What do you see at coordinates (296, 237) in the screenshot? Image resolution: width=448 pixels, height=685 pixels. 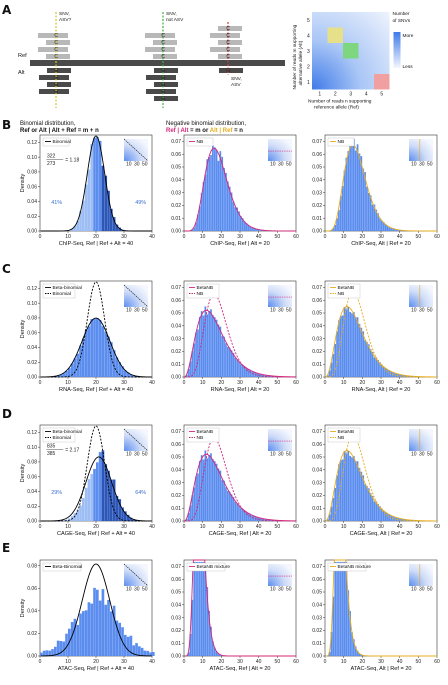 I see `xtick-label: 60` at bounding box center [296, 237].